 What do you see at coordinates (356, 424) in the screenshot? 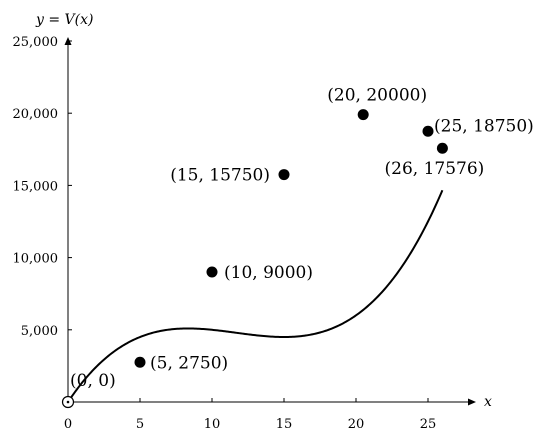
I see `x-tick-label: 20` at bounding box center [356, 424].